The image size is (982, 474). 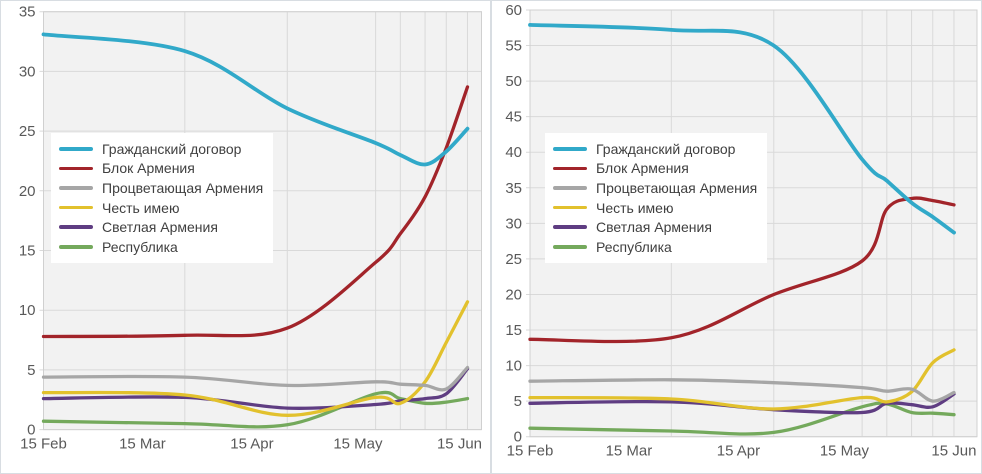 I want to click on y-tick-label: 45, so click(x=513, y=117).